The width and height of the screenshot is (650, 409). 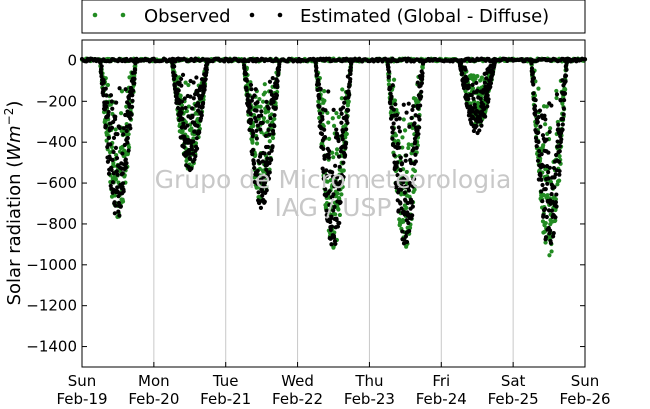 What do you see at coordinates (51, 306) in the screenshot?
I see `y-tick-label: −1200` at bounding box center [51, 306].